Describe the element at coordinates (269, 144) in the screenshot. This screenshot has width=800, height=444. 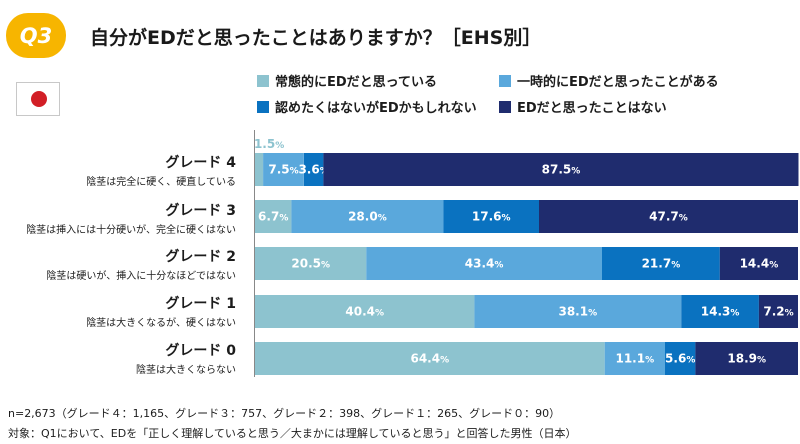
I see `bar-value-label: 1.5%` at that location.